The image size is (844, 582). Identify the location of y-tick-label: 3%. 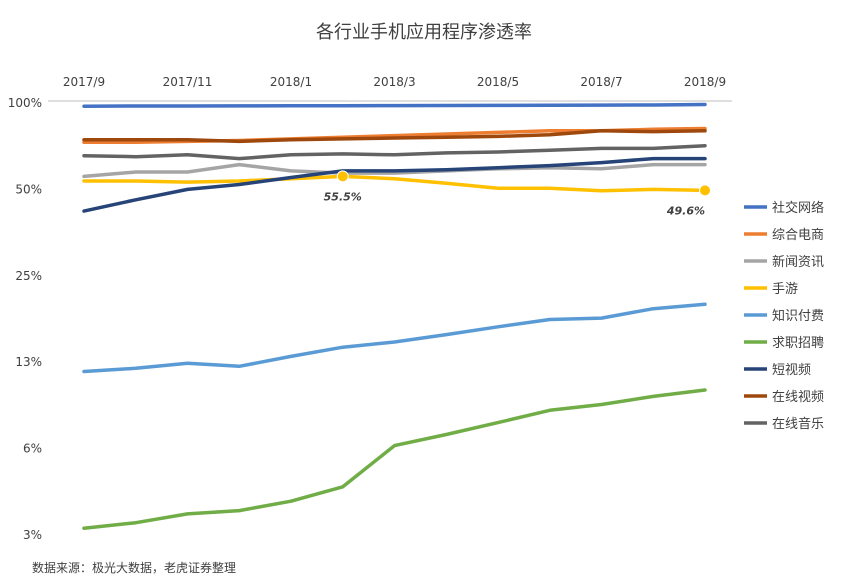
(32, 535).